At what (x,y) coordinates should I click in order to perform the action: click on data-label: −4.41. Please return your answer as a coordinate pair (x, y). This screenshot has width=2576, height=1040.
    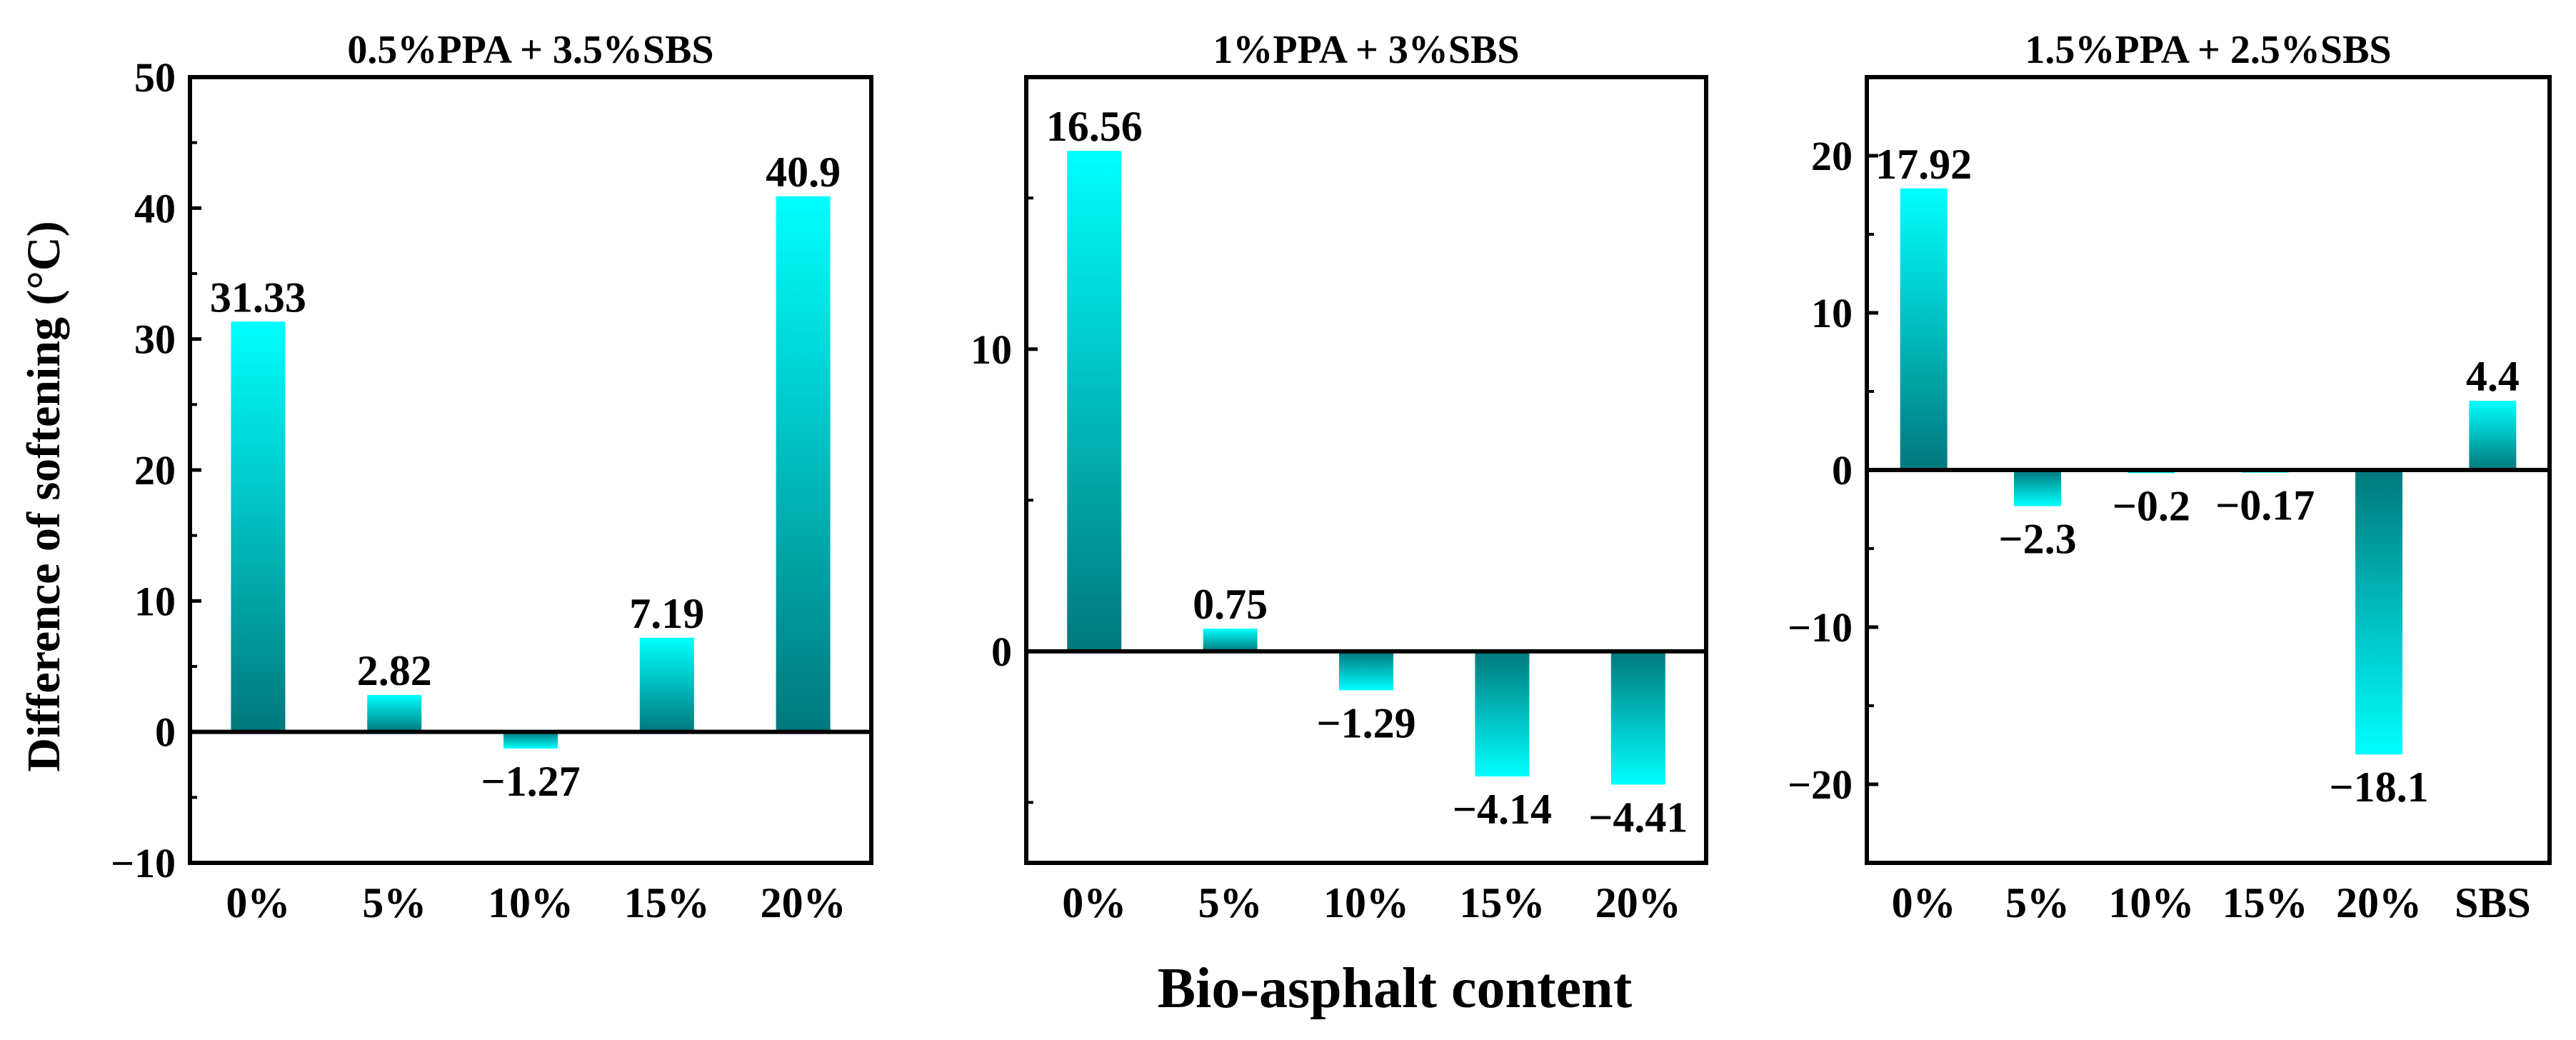
    Looking at the image, I should click on (1638, 817).